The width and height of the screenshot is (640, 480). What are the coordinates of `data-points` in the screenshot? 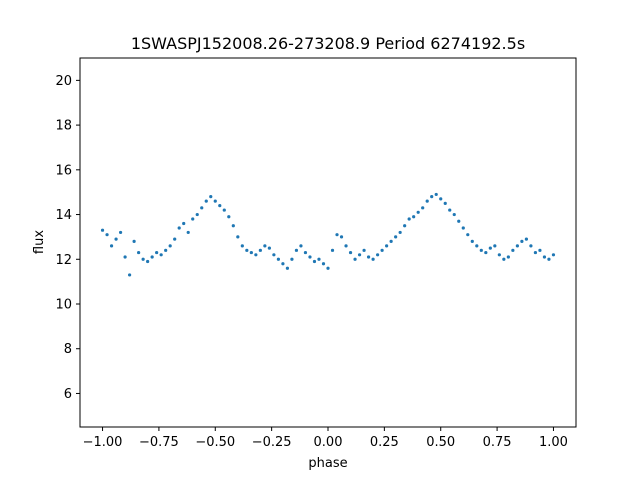 It's located at (328, 234).